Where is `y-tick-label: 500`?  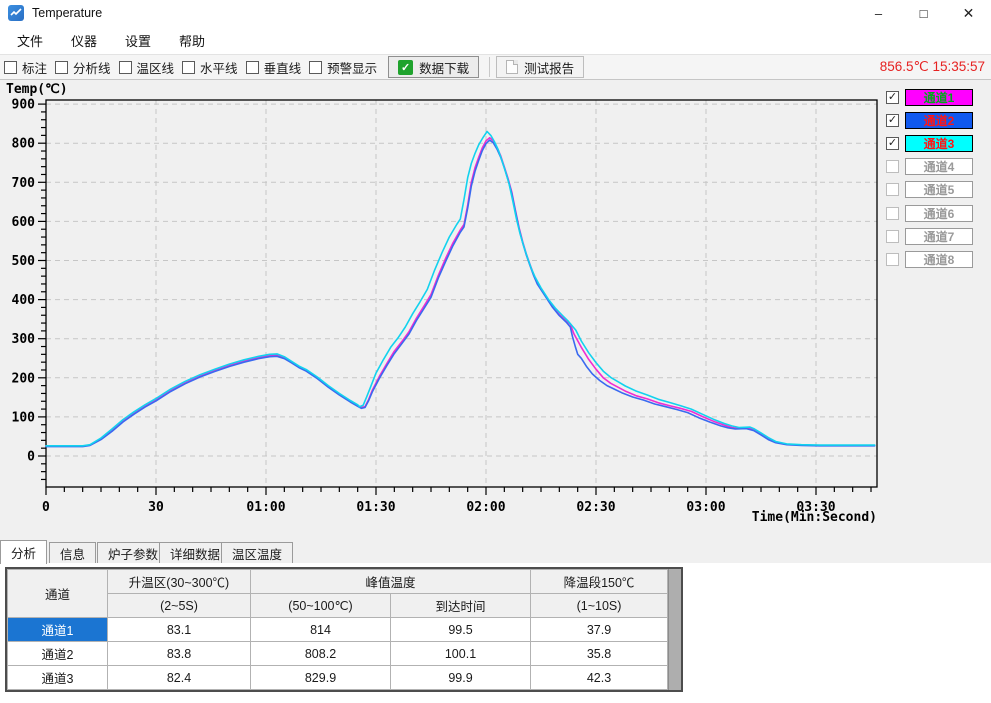 y-tick-label: 500 is located at coordinates (24, 261).